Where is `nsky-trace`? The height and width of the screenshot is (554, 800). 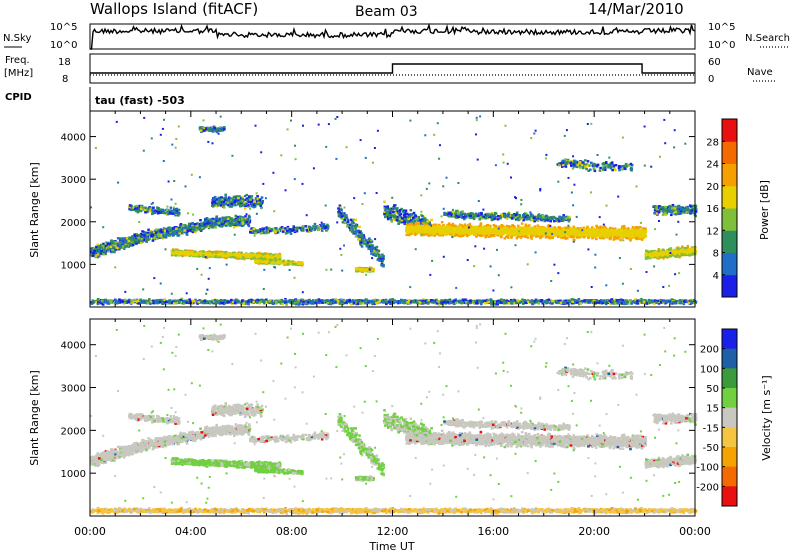
nsky-trace is located at coordinates (392, 37).